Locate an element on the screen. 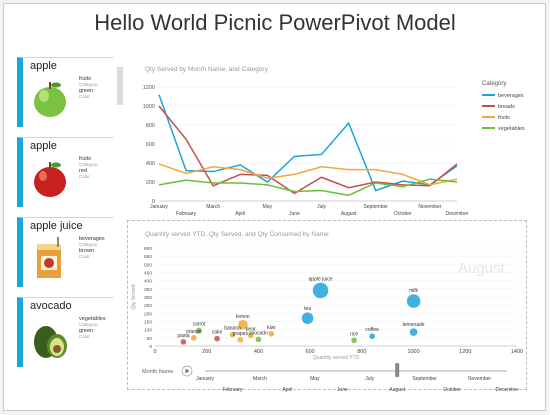 This screenshot has height=415, width=550. x-tick-label: July is located at coordinates (321, 207).